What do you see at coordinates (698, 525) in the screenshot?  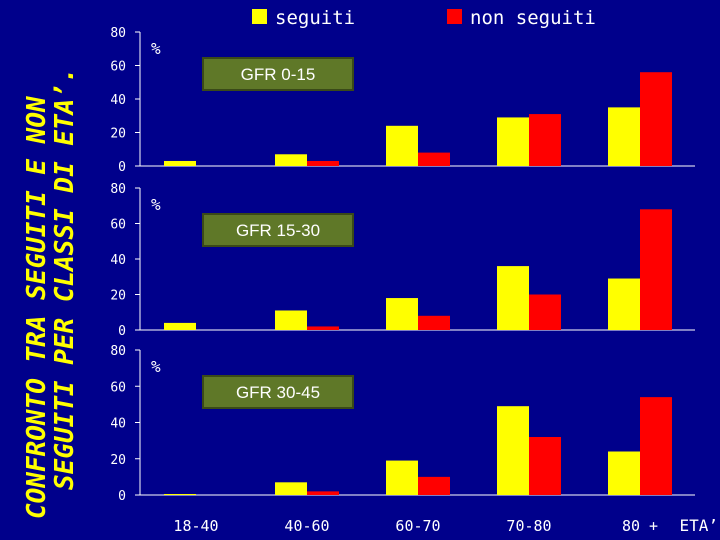 I see `x-axis-title: ETA’` at bounding box center [698, 525].